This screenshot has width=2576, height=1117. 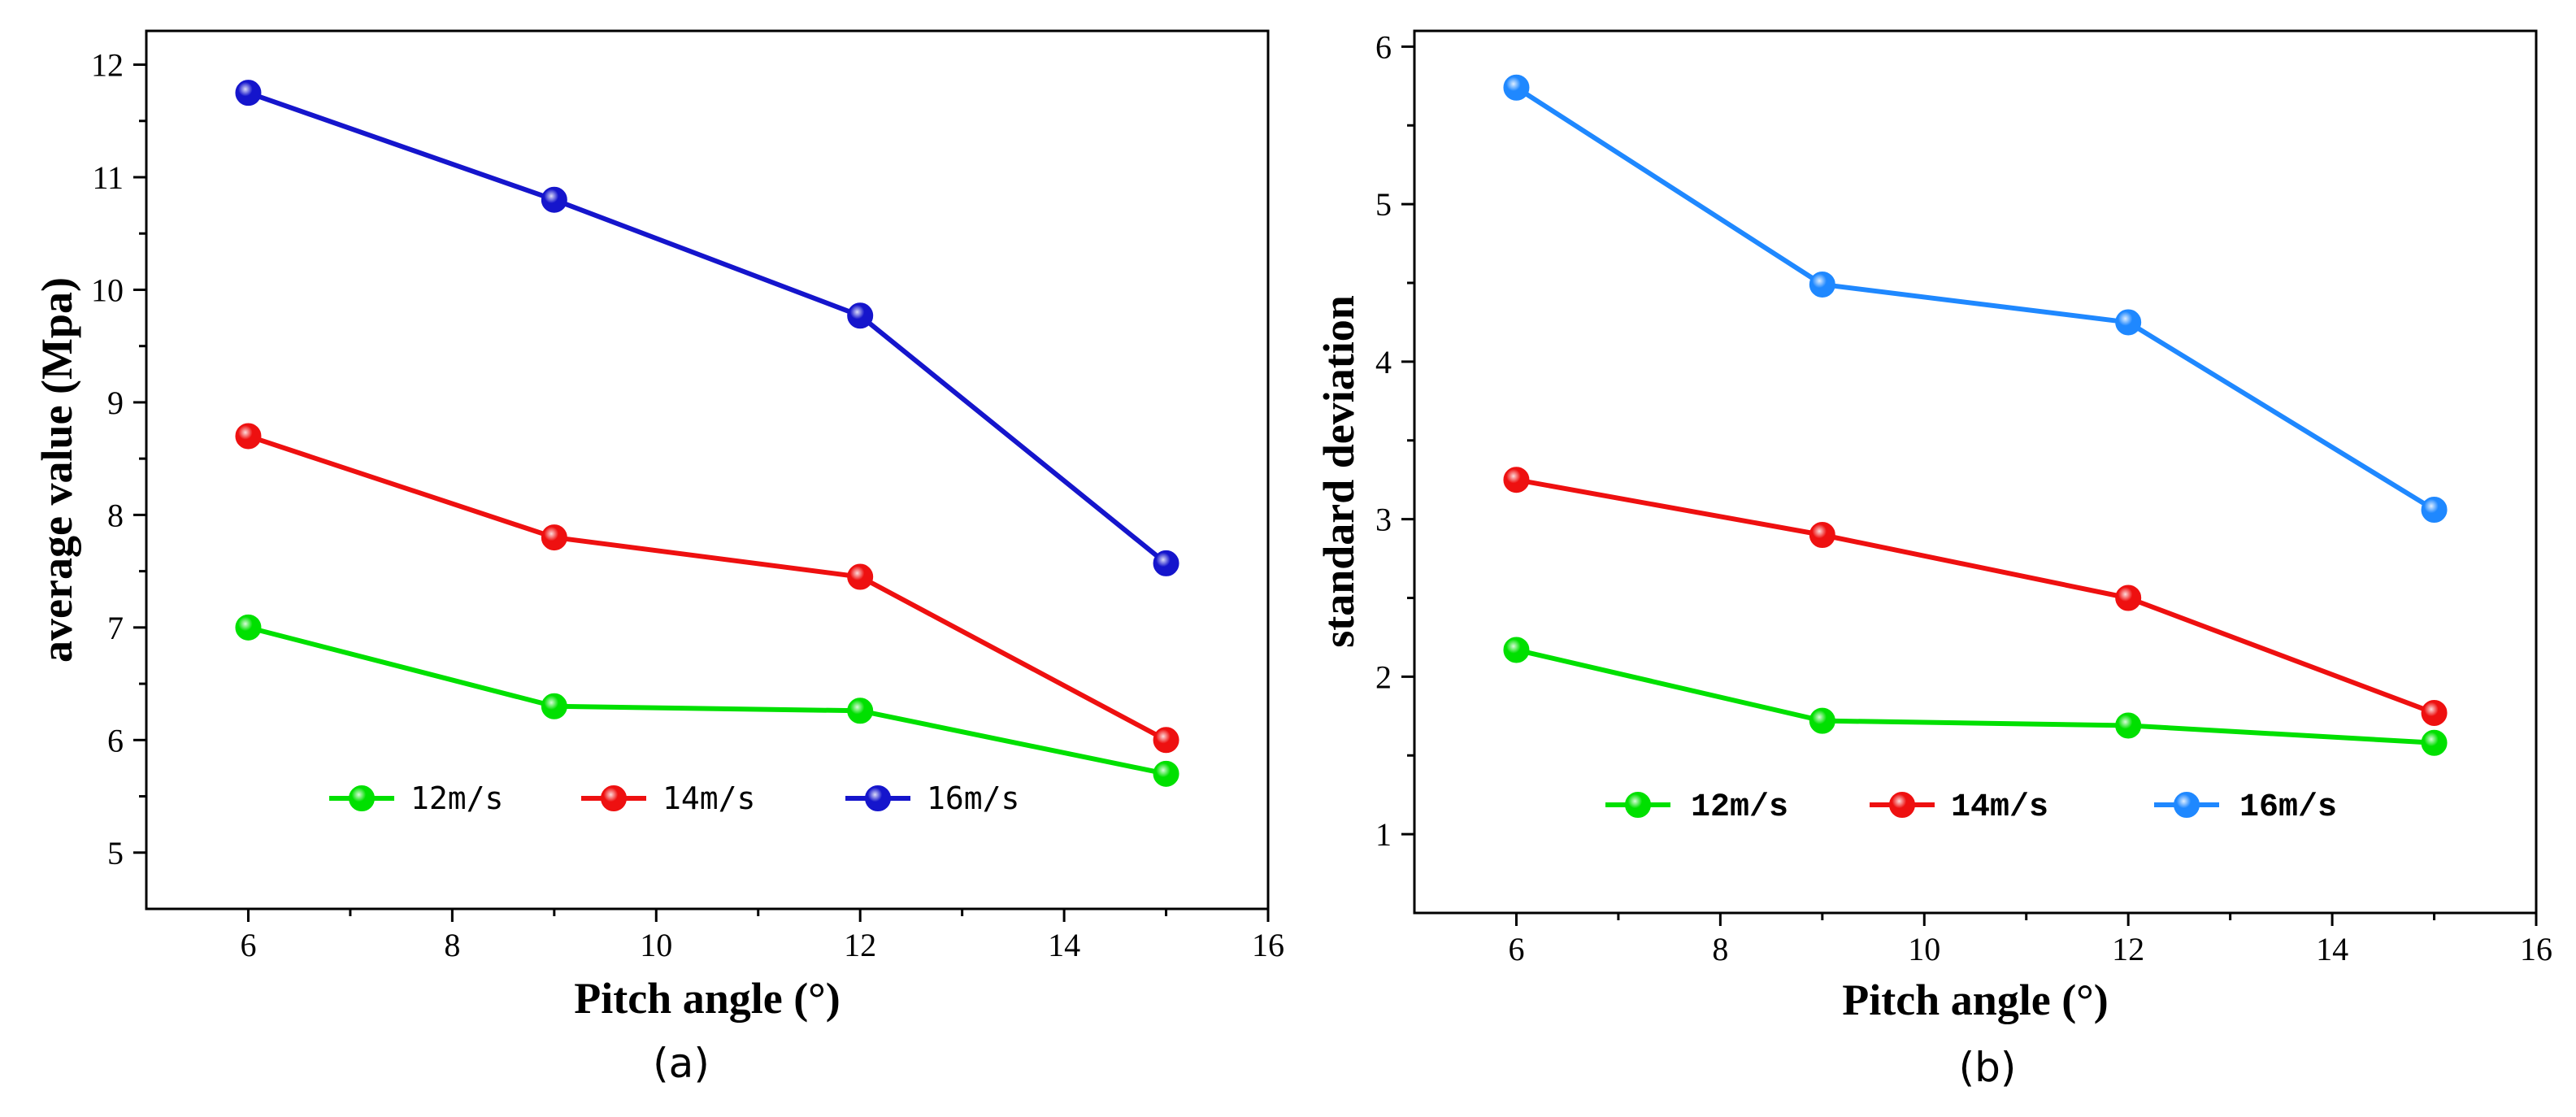 What do you see at coordinates (1383, 677) in the screenshot?
I see `y-tick-label: 2` at bounding box center [1383, 677].